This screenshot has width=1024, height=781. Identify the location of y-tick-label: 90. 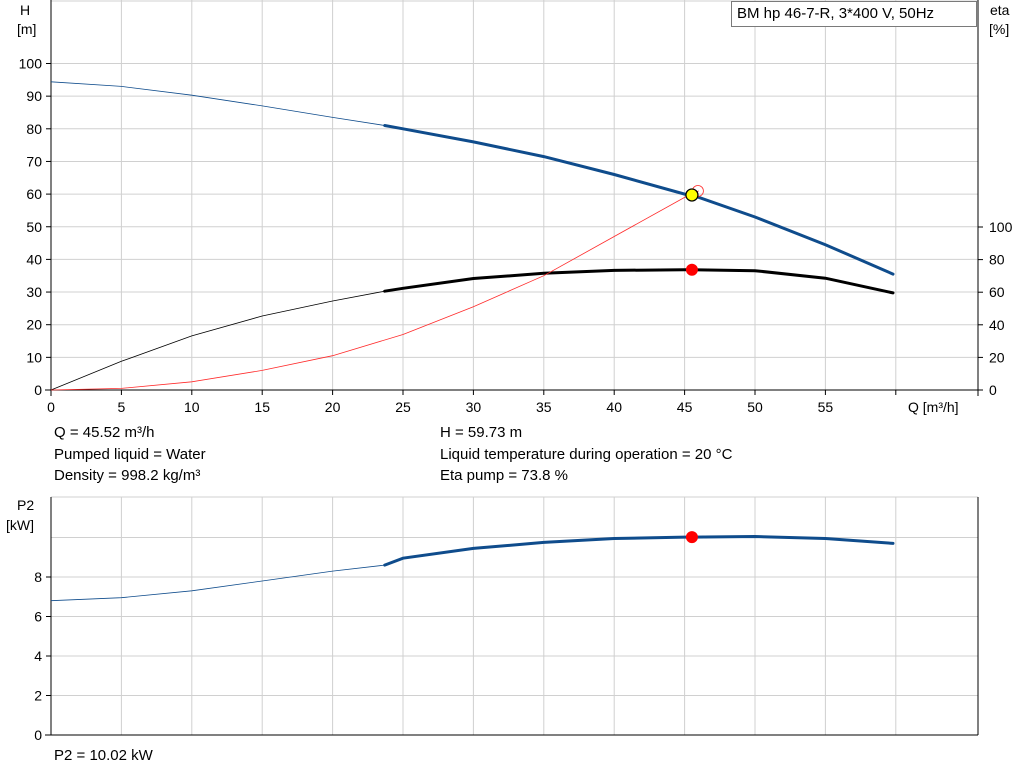
(34, 96).